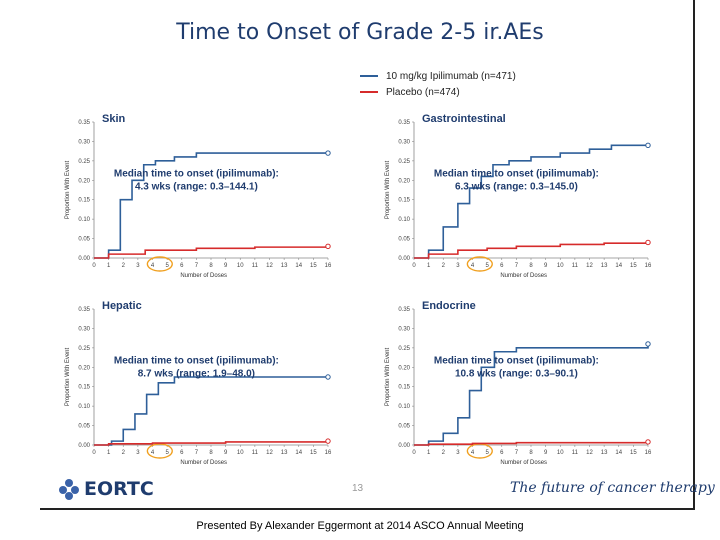  Describe the element at coordinates (358, 488) in the screenshot. I see `slide-number: 13` at that location.